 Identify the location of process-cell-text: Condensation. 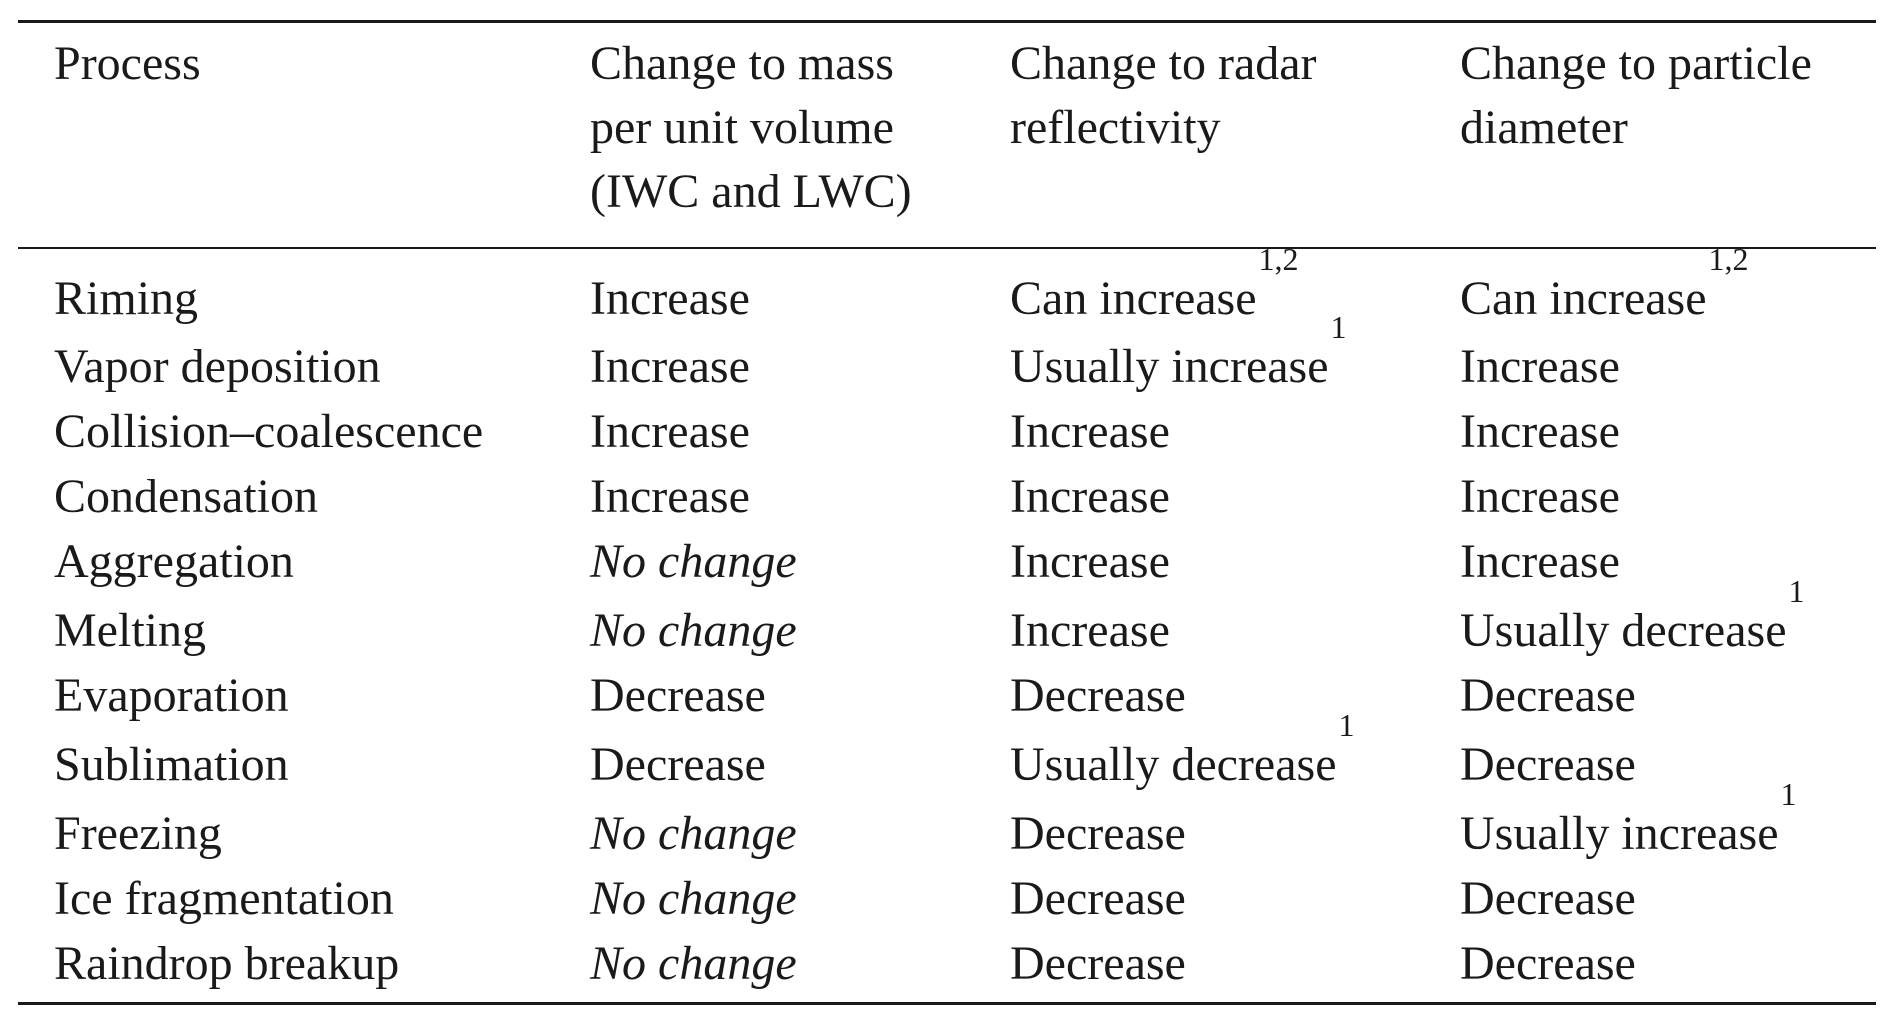
(186, 496).